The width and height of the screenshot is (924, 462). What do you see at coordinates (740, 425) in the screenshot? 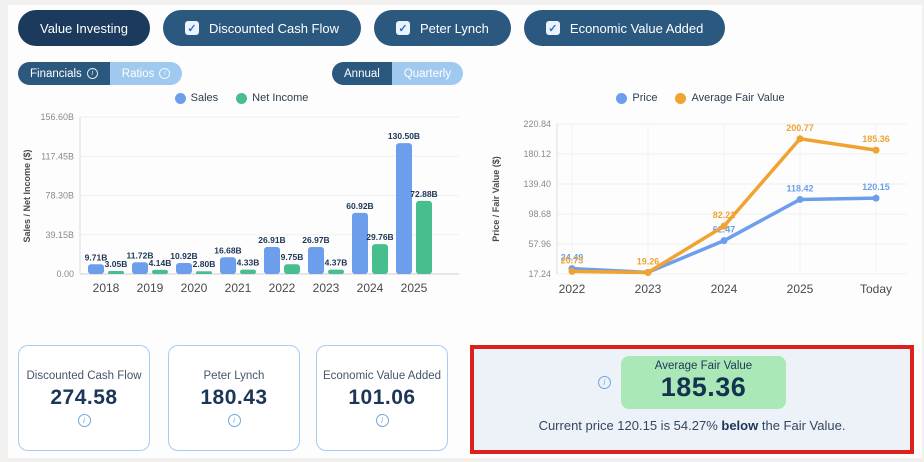
I see `summary-bold: below` at bounding box center [740, 425].